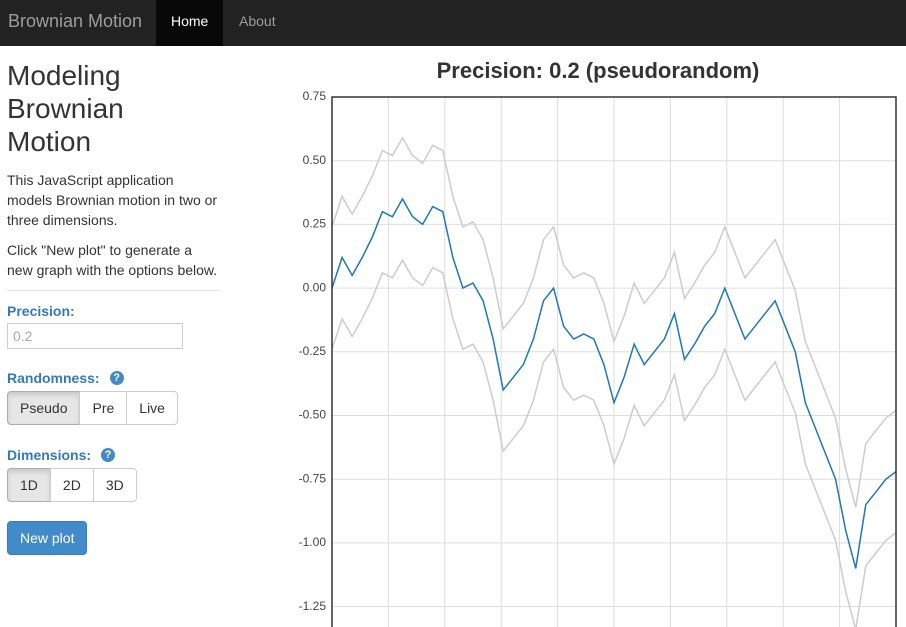 The height and width of the screenshot is (627, 906). Describe the element at coordinates (315, 160) in the screenshot. I see `y-tick-label: 0.50` at that location.